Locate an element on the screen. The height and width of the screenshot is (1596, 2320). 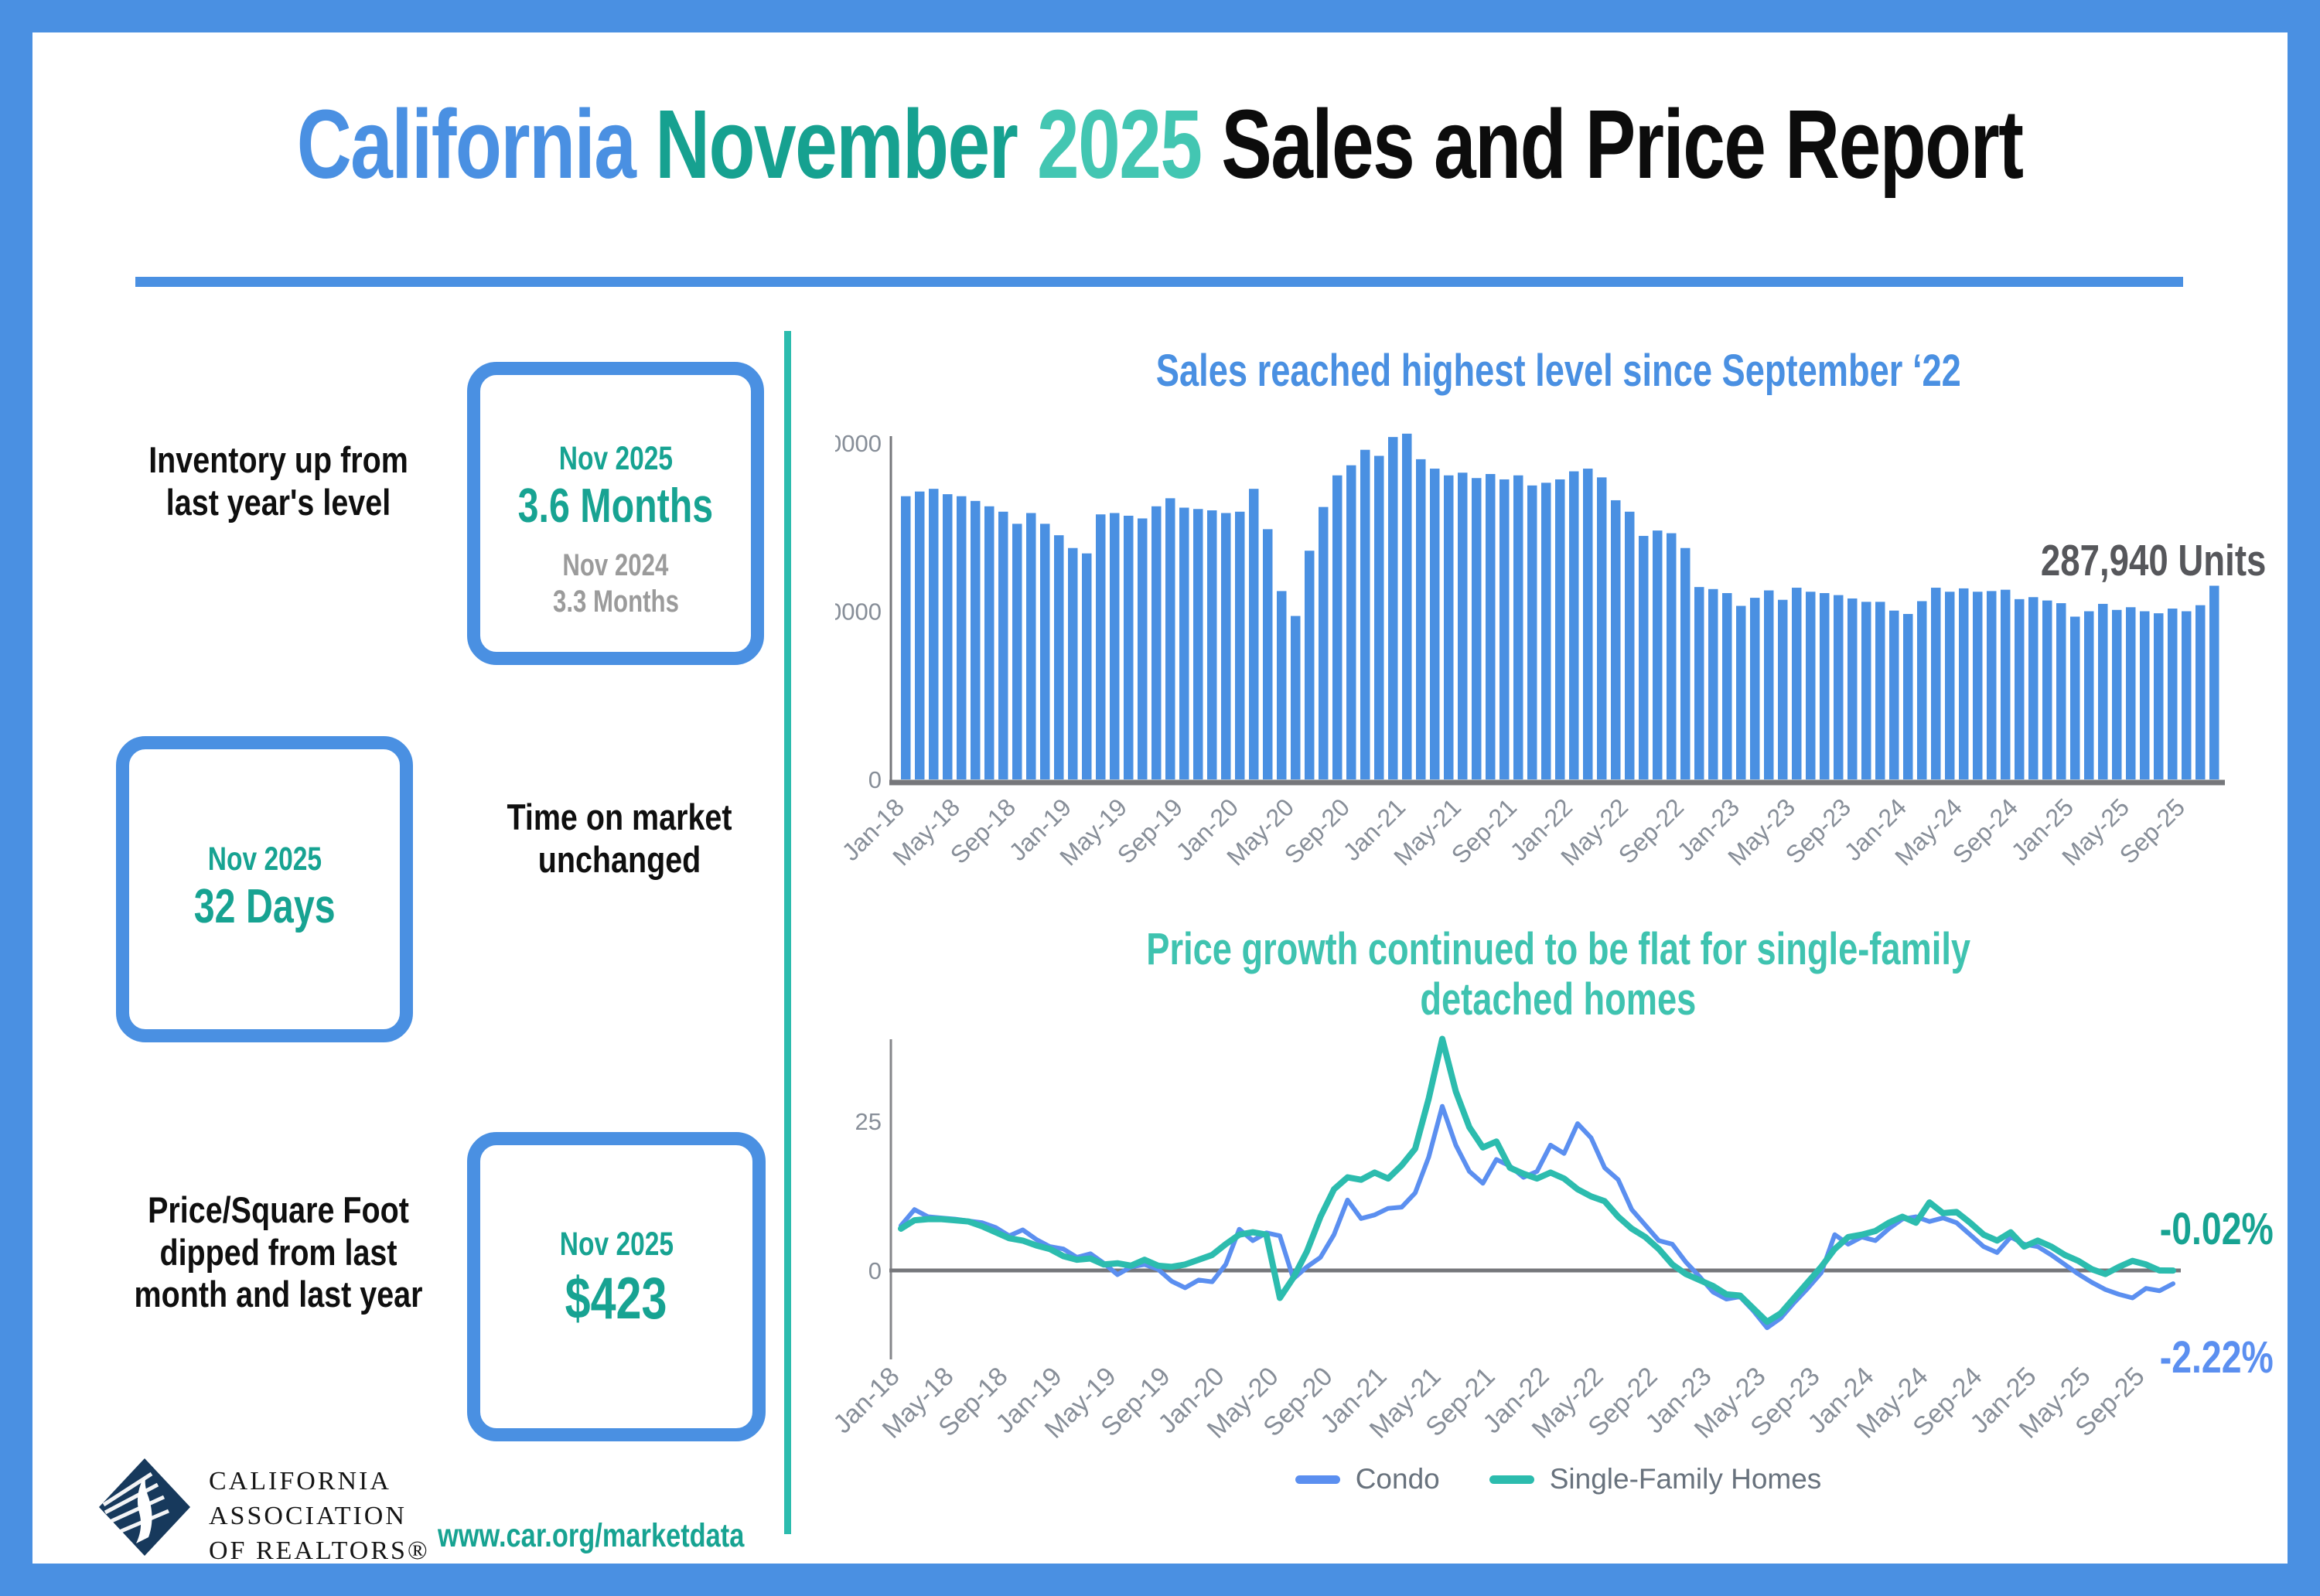
stat-box-time-on-market: Nov 2025 32 Days is located at coordinates (264, 889).